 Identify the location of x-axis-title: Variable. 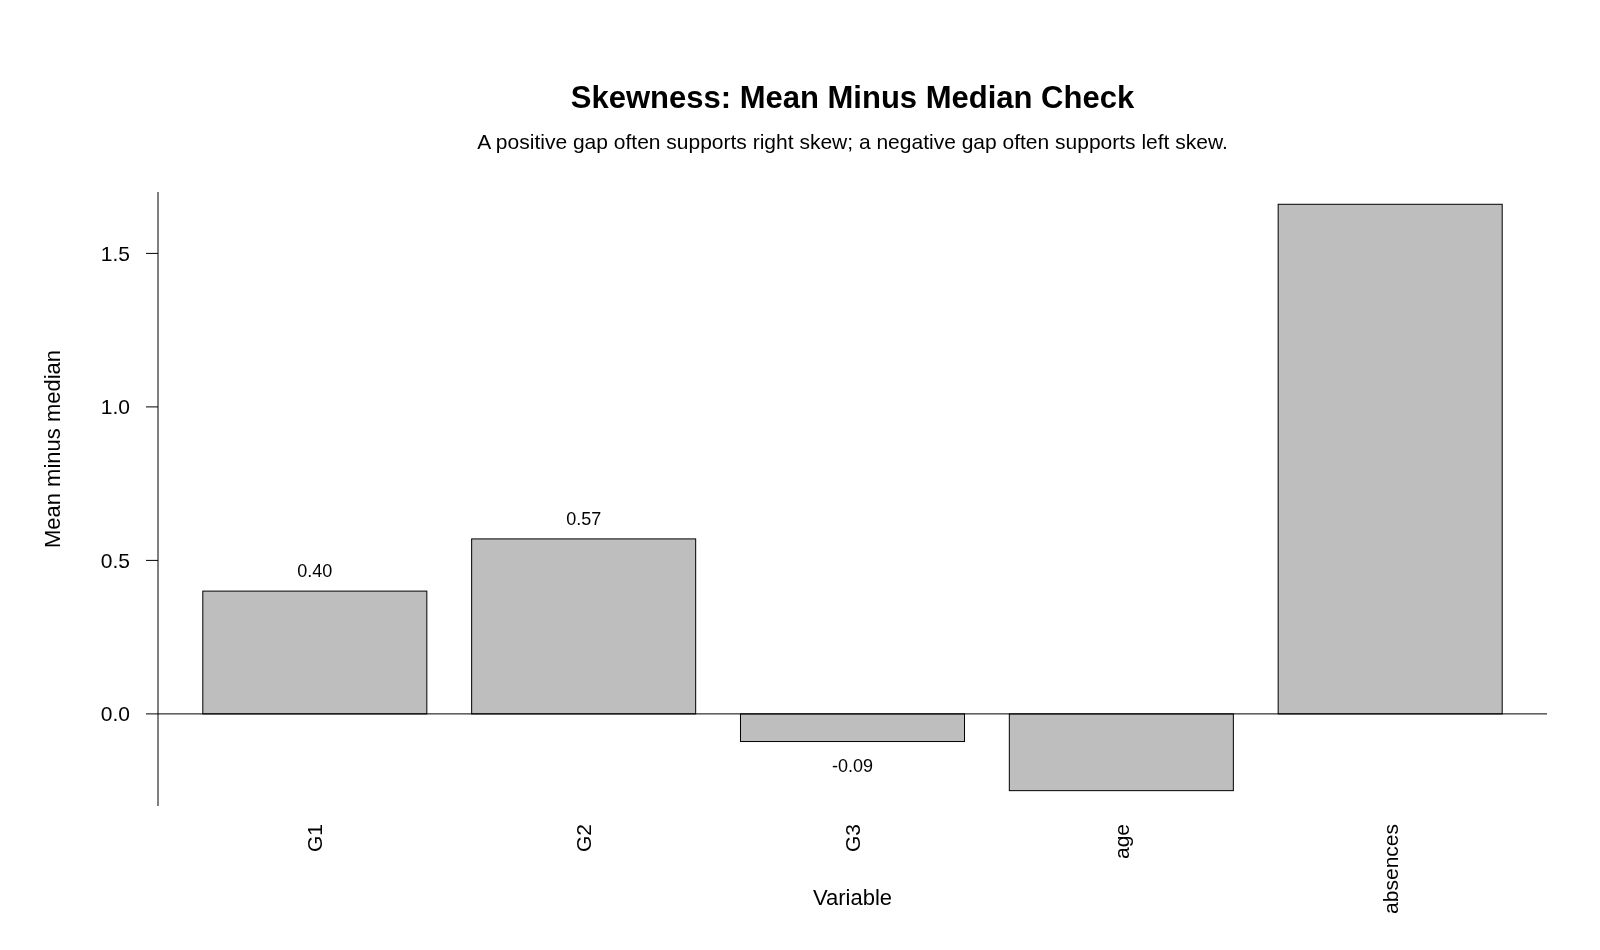
(852, 897).